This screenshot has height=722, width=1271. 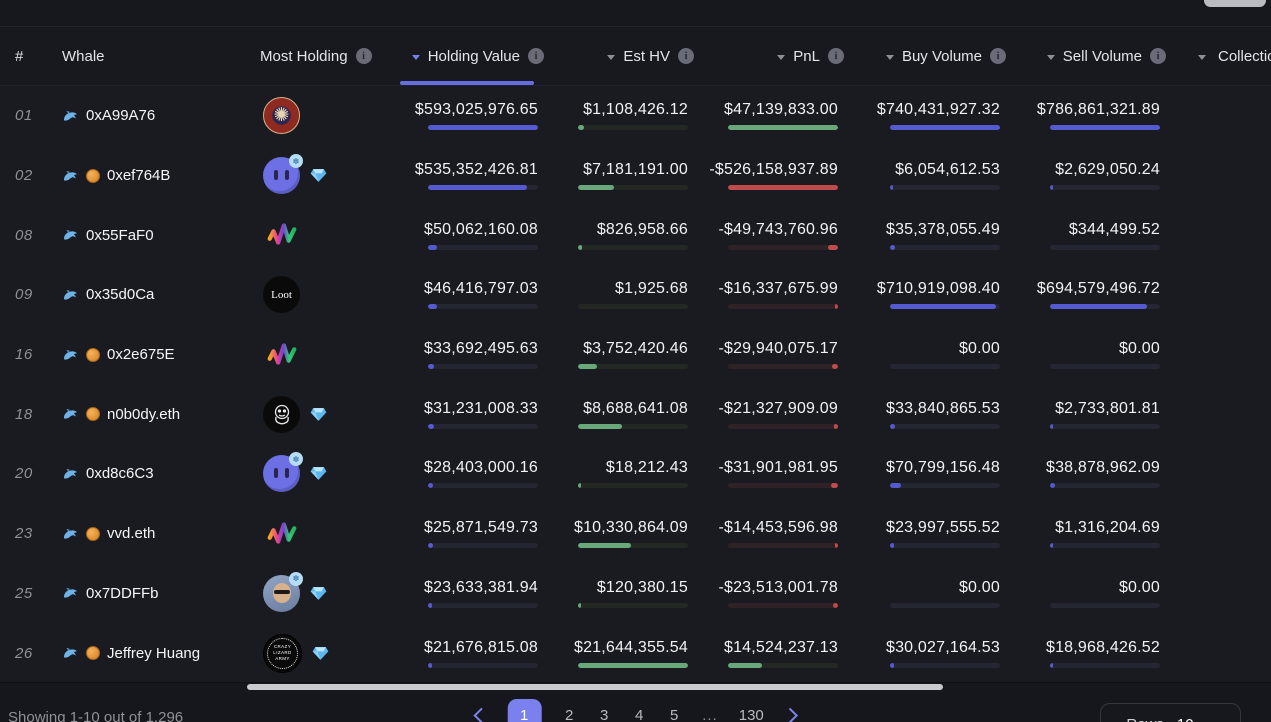 What do you see at coordinates (141, 355) in the screenshot?
I see `whale-name: 0x2e675E` at bounding box center [141, 355].